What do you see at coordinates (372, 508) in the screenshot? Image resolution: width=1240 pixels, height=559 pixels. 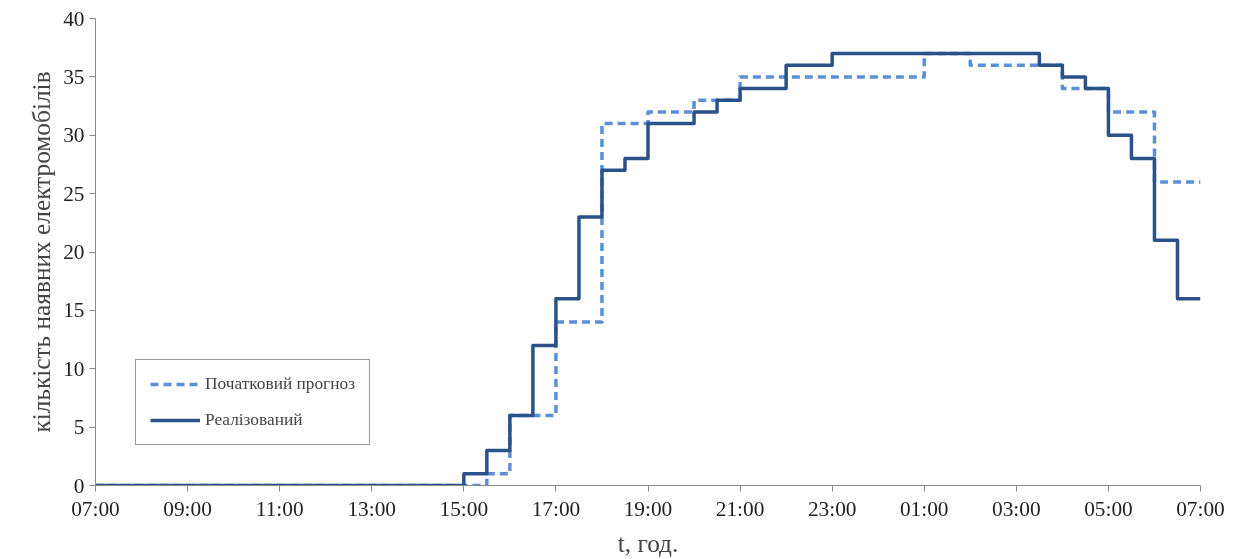 I see `x-tick-label: 13:00` at bounding box center [372, 508].